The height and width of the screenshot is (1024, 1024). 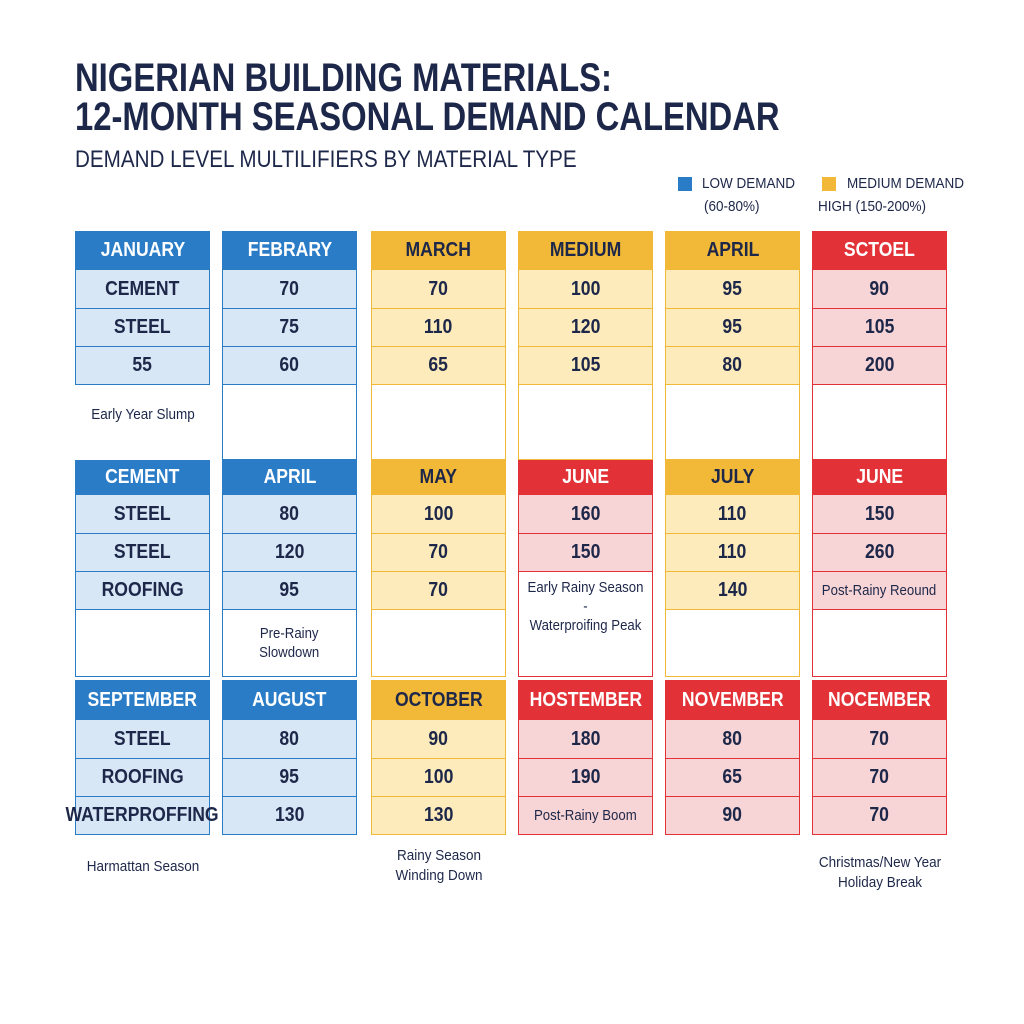 I want to click on month-header: AUGUST, so click(x=289, y=700).